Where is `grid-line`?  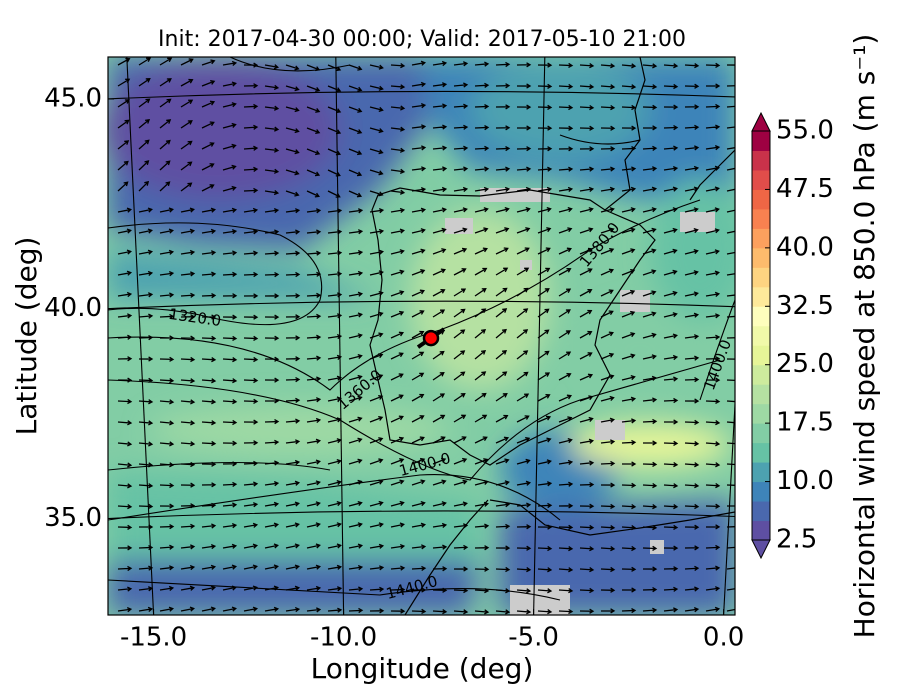
grid-line is located at coordinates (421, 305).